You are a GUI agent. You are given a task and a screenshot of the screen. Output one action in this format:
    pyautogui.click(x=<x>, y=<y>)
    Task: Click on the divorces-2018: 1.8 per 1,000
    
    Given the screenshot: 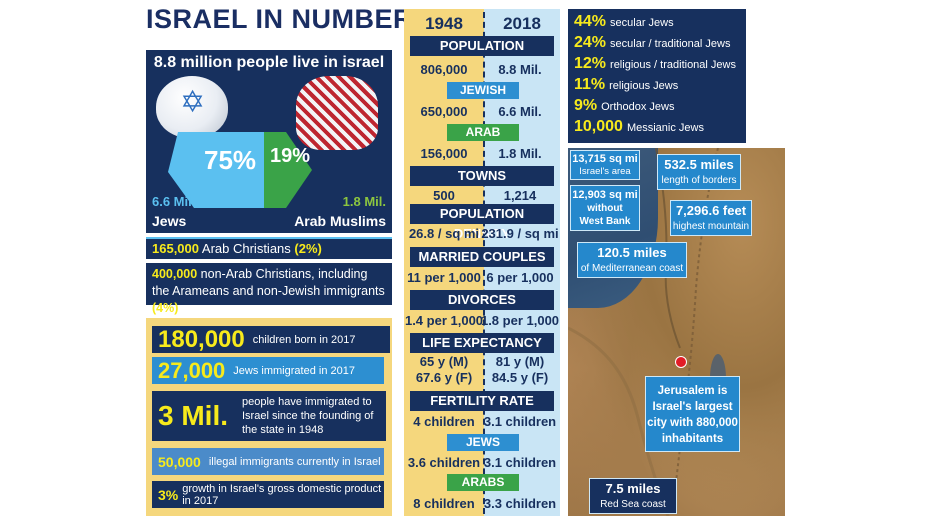 What is the action you would take?
    pyautogui.click(x=520, y=320)
    